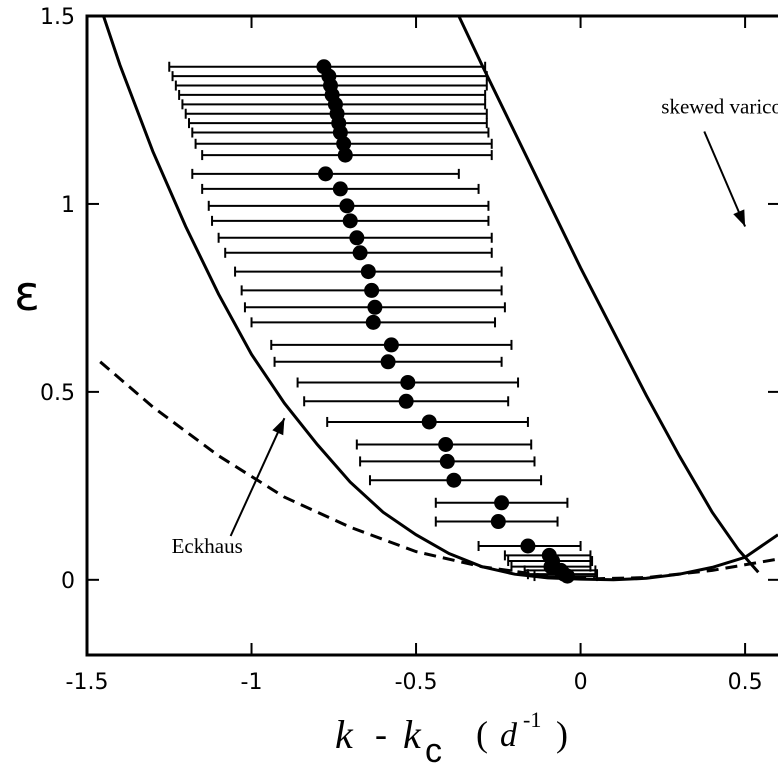  Describe the element at coordinates (412, 734) in the screenshot. I see `x-axis-label-kc: k` at that location.